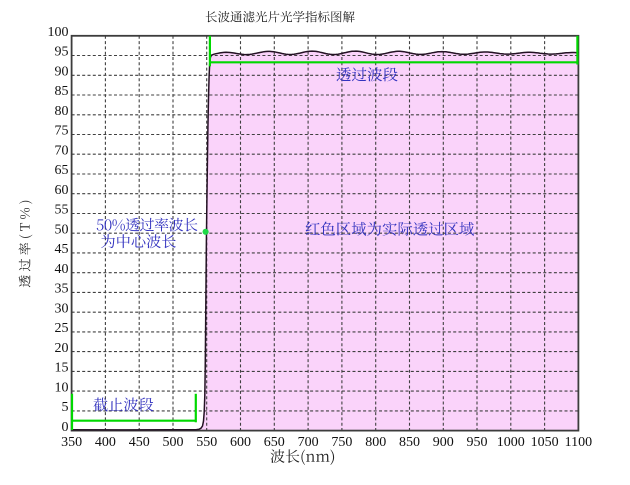 This screenshot has width=630, height=485. I want to click on svg-text: 80, so click(62, 111).